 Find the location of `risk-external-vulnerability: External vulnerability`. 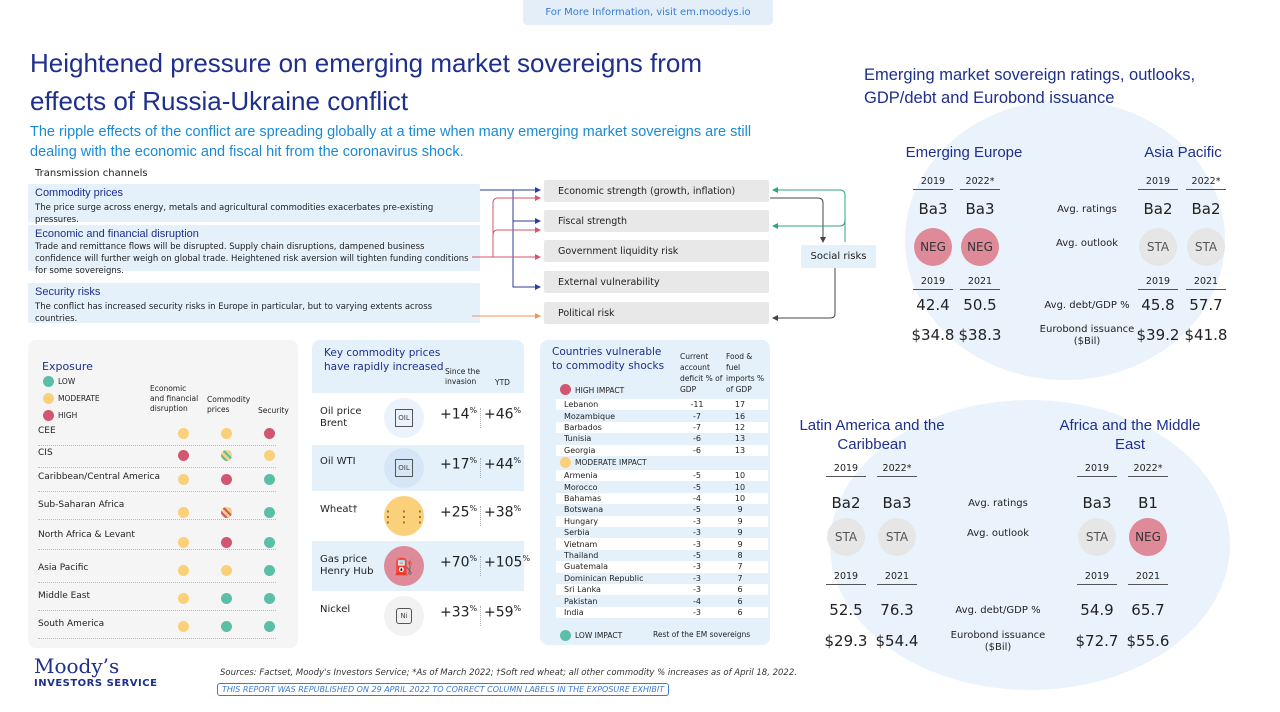

risk-external-vulnerability: External vulnerability is located at coordinates (656, 282).